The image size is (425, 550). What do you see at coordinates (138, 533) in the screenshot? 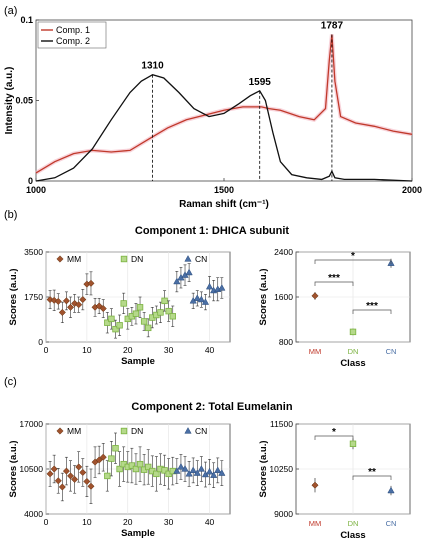
I see `panel-c-samples-xlabel: Sample` at bounding box center [138, 533].